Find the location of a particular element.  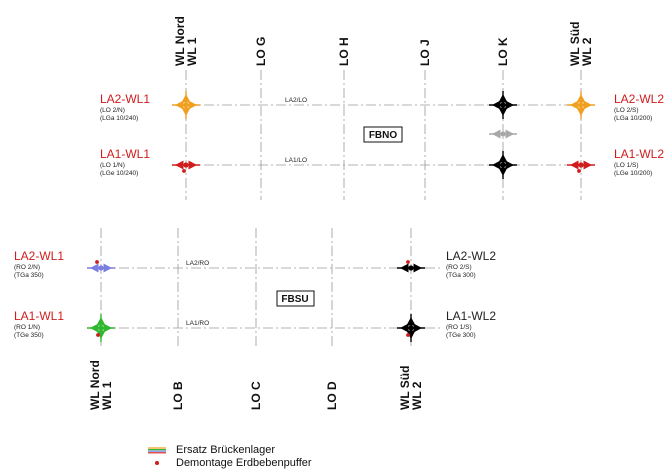

bottom-left-la1-title: LA1-WL1 is located at coordinates (39, 316).